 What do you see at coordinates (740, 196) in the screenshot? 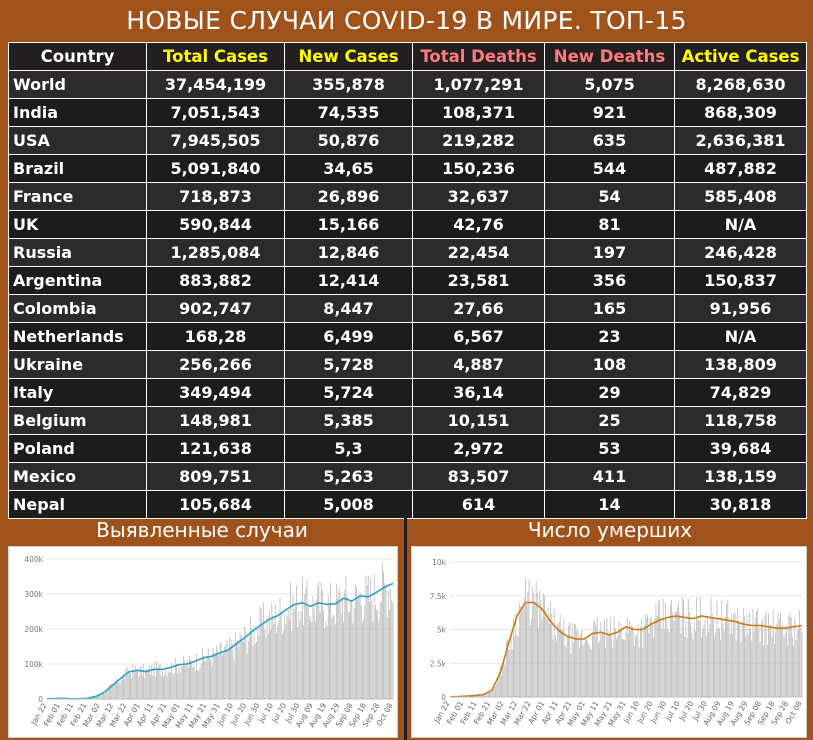
I see `value-cell: 585,408` at bounding box center [740, 196].